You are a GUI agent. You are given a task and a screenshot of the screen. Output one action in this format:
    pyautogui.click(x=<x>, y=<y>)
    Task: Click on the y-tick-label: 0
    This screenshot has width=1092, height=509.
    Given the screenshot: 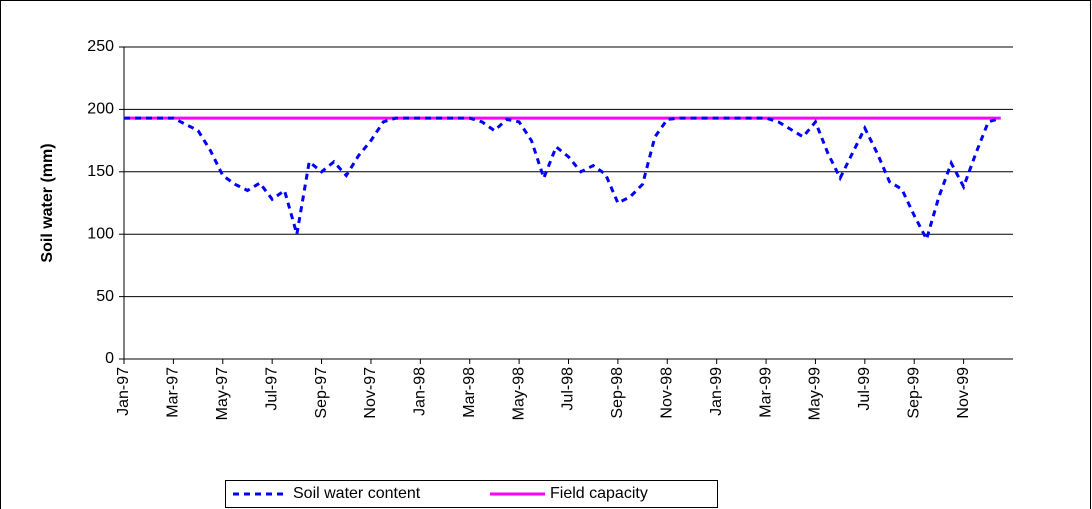 What is the action you would take?
    pyautogui.click(x=109, y=358)
    